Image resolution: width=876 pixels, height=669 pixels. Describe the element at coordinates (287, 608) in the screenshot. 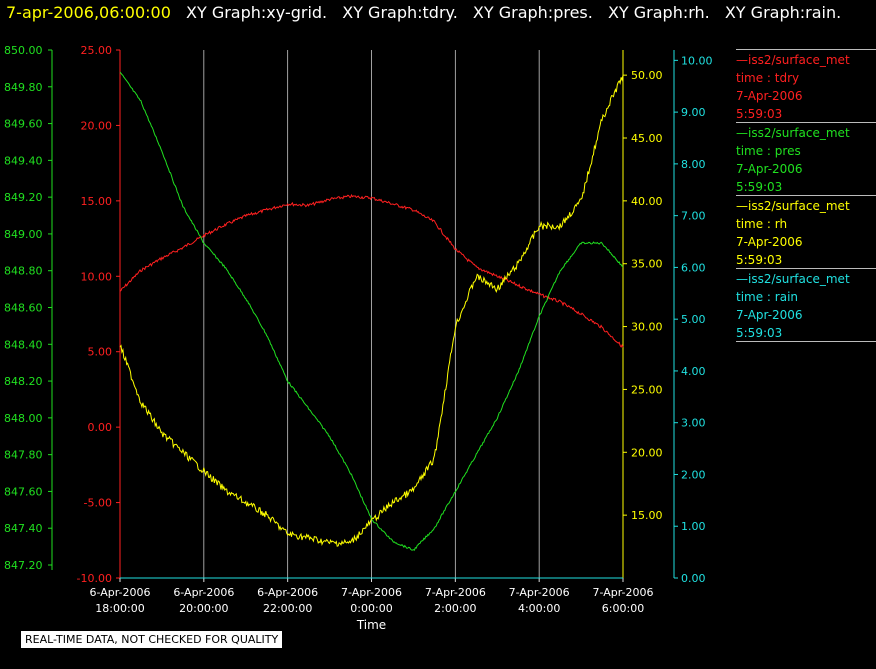

I see `x-tick-label-time: 22:00:00` at that location.